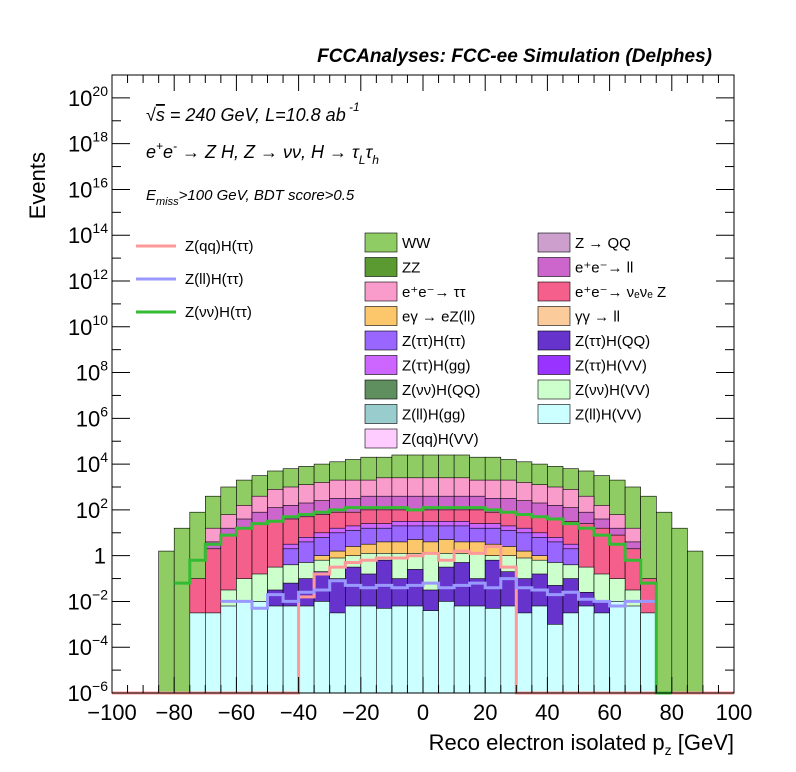  What do you see at coordinates (214, 279) in the screenshot?
I see `legend-label-z-ll-h: Z(ll)H(ττ)` at bounding box center [214, 279].